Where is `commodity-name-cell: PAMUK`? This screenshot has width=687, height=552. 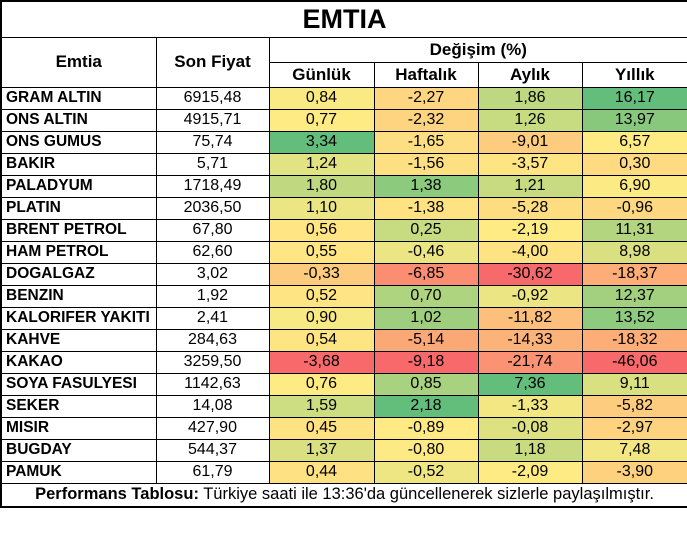 commodity-name-cell: PAMUK is located at coordinates (78, 472).